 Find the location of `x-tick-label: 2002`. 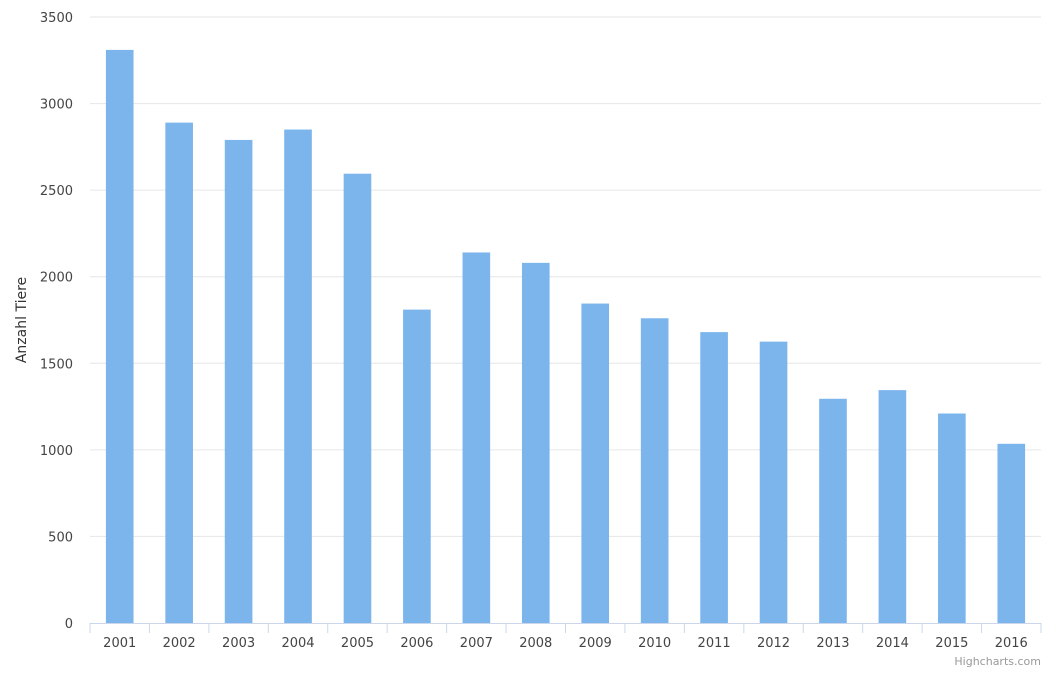

x-tick-label: 2002 is located at coordinates (179, 643).